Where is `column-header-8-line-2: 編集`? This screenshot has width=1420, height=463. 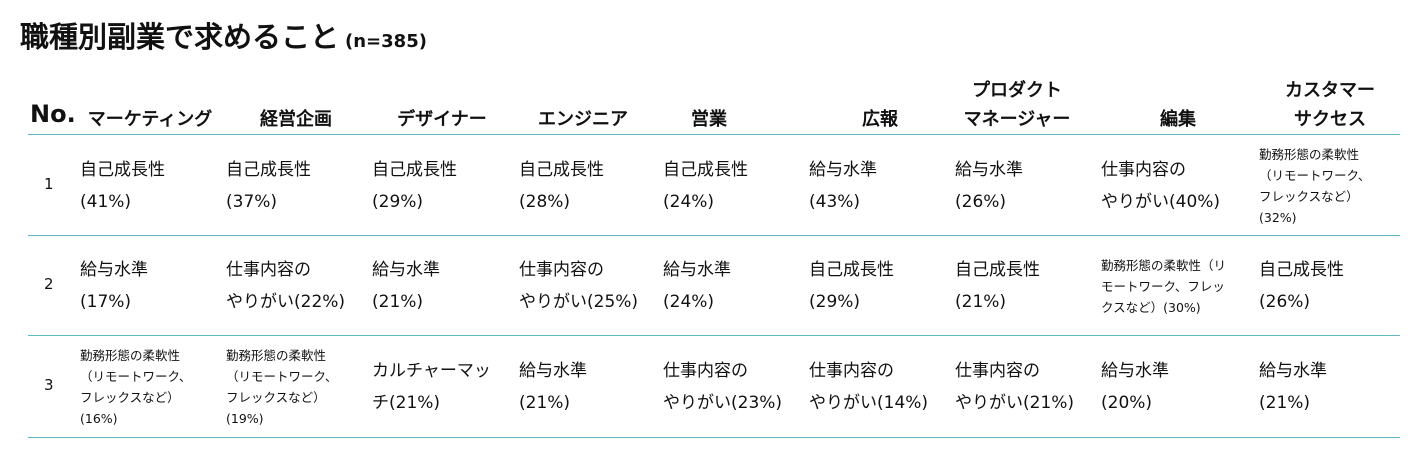 column-header-8-line-2: 編集 is located at coordinates (1178, 119).